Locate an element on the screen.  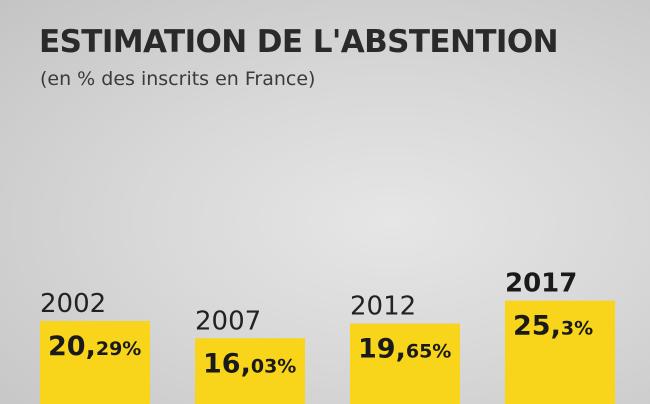
chart-title: ESTIMATION DE L'ABSTENTION is located at coordinates (299, 42).